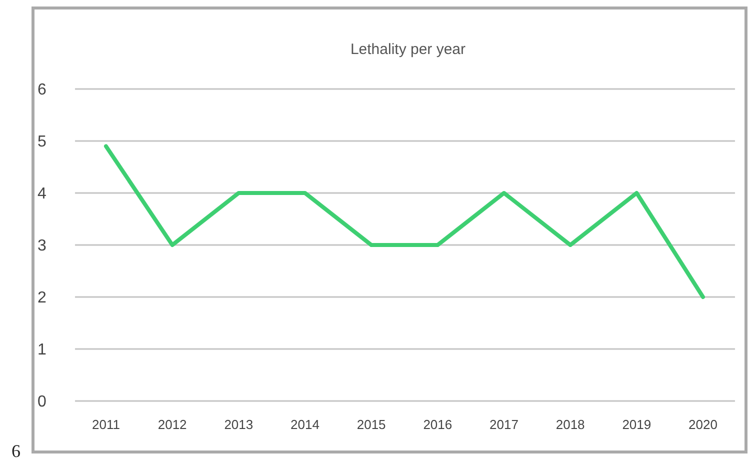 The height and width of the screenshot is (459, 749). I want to click on x-tick-label: 2014, so click(305, 424).